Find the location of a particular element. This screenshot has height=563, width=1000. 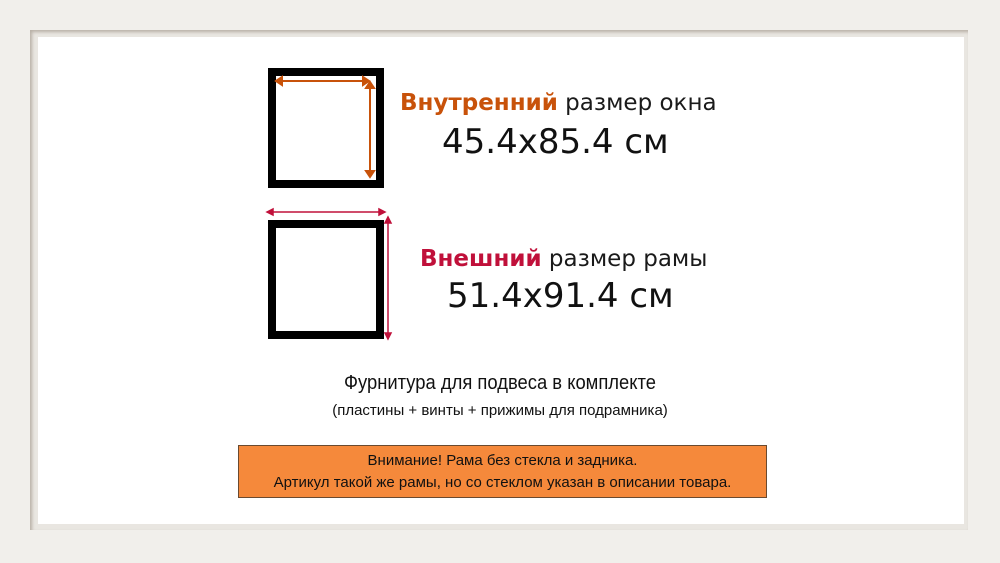

outer-size-value: 51.4x91.4 см is located at coordinates (560, 296).